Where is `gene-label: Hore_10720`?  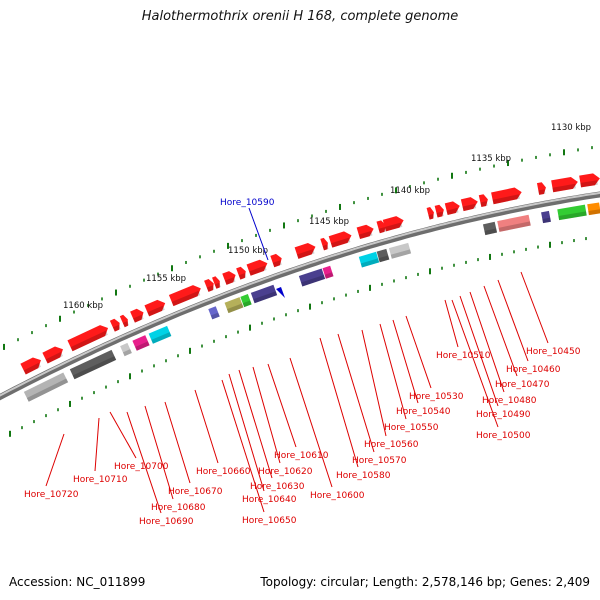 gene-label: Hore_10720 is located at coordinates (51, 495).